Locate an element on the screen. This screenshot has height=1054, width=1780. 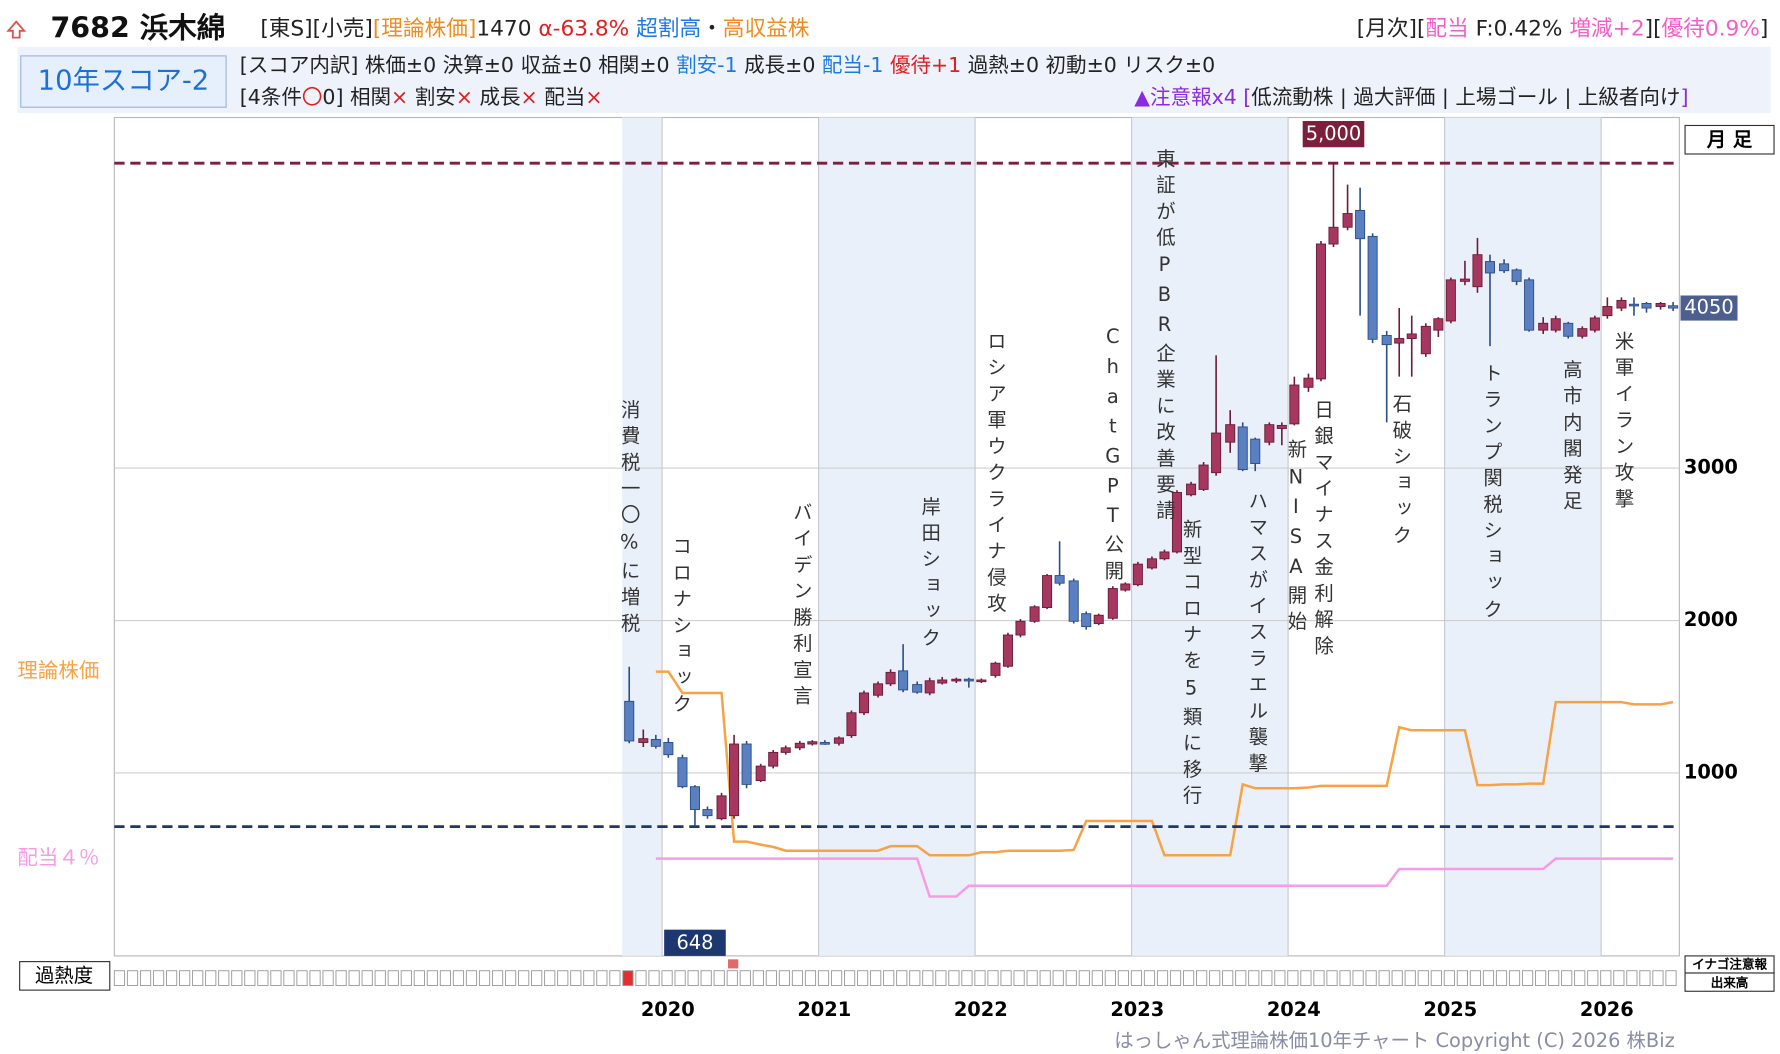
header-line: [4条件〇0] 相関× 割安× 成長× 配当× is located at coordinates (421, 97).